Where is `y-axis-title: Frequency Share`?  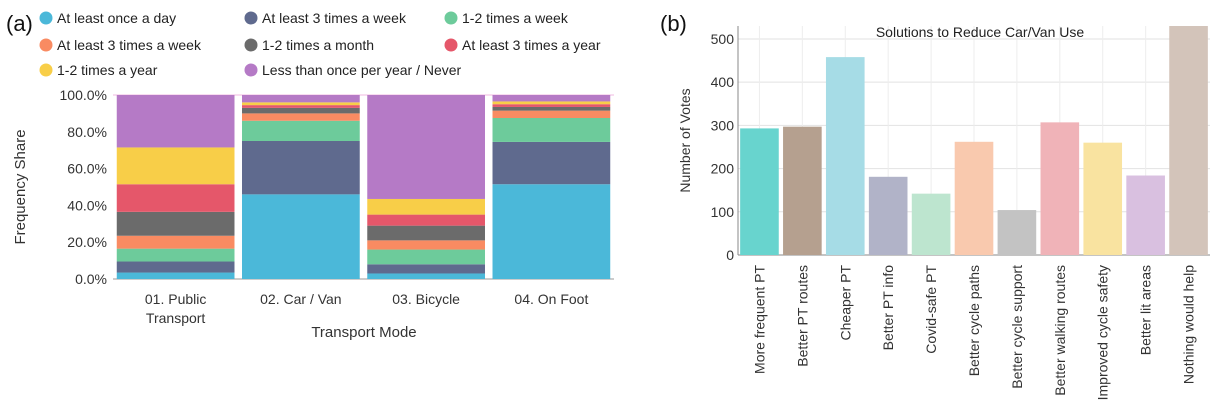 y-axis-title: Frequency Share is located at coordinates (20, 186).